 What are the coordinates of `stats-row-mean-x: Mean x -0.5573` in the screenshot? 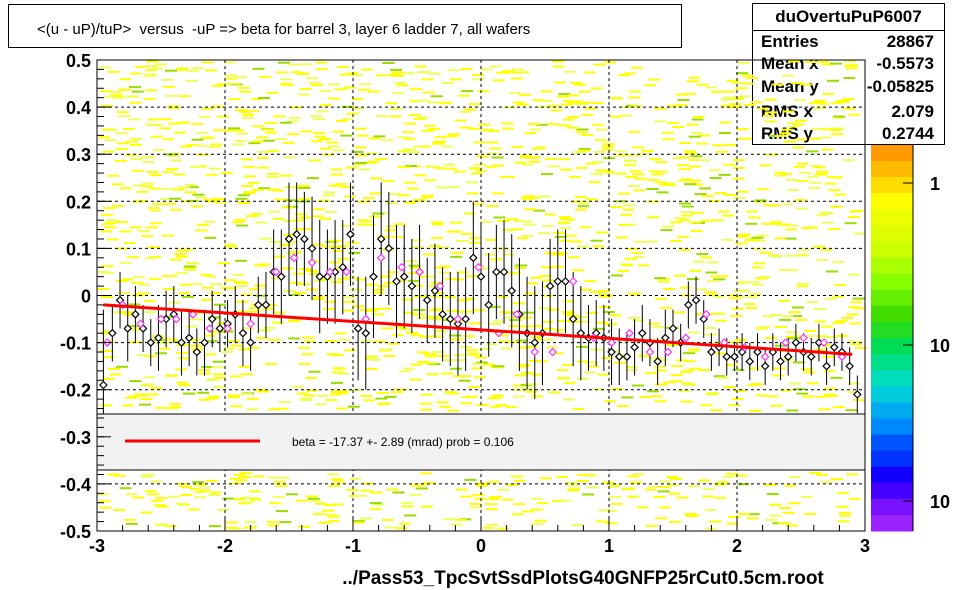 It's located at (847, 63).